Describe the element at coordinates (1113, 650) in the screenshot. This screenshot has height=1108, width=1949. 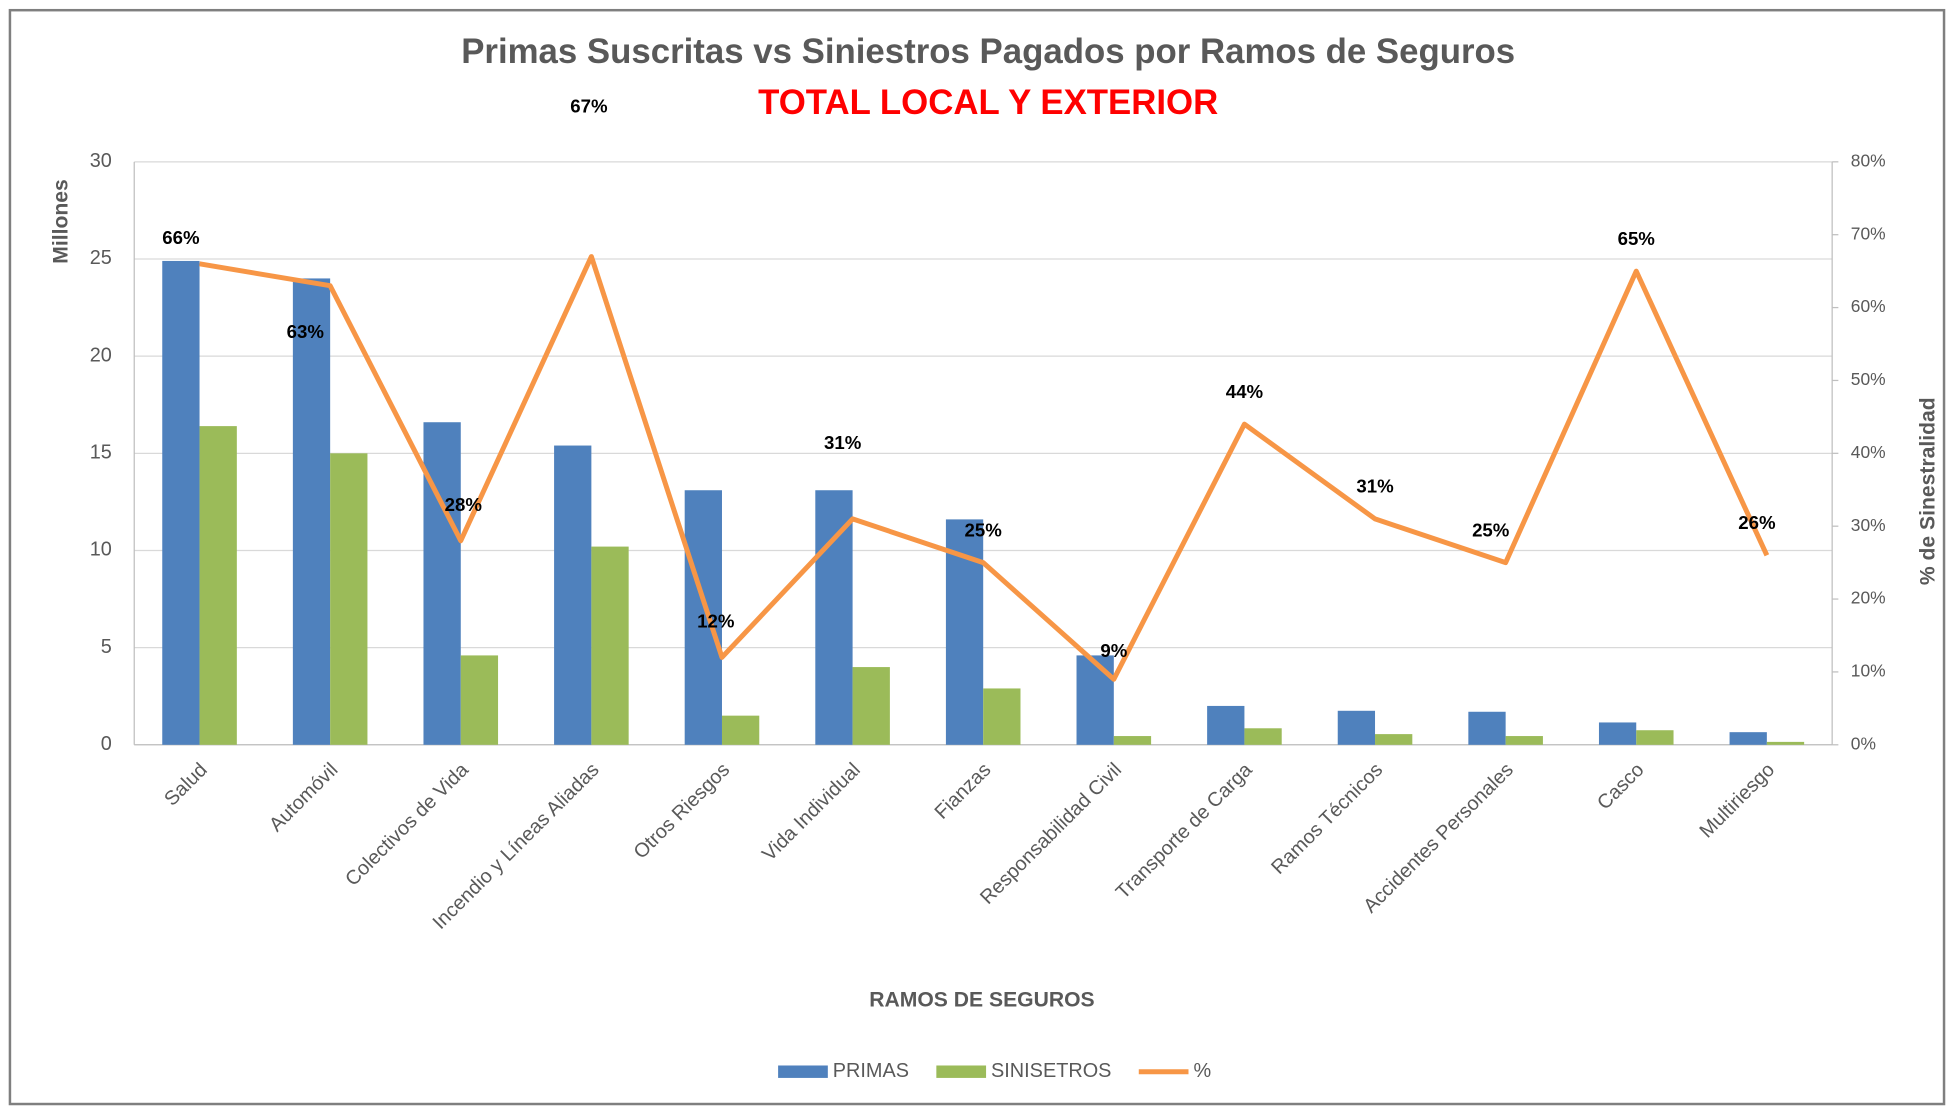
I see `data-label: 9%` at that location.